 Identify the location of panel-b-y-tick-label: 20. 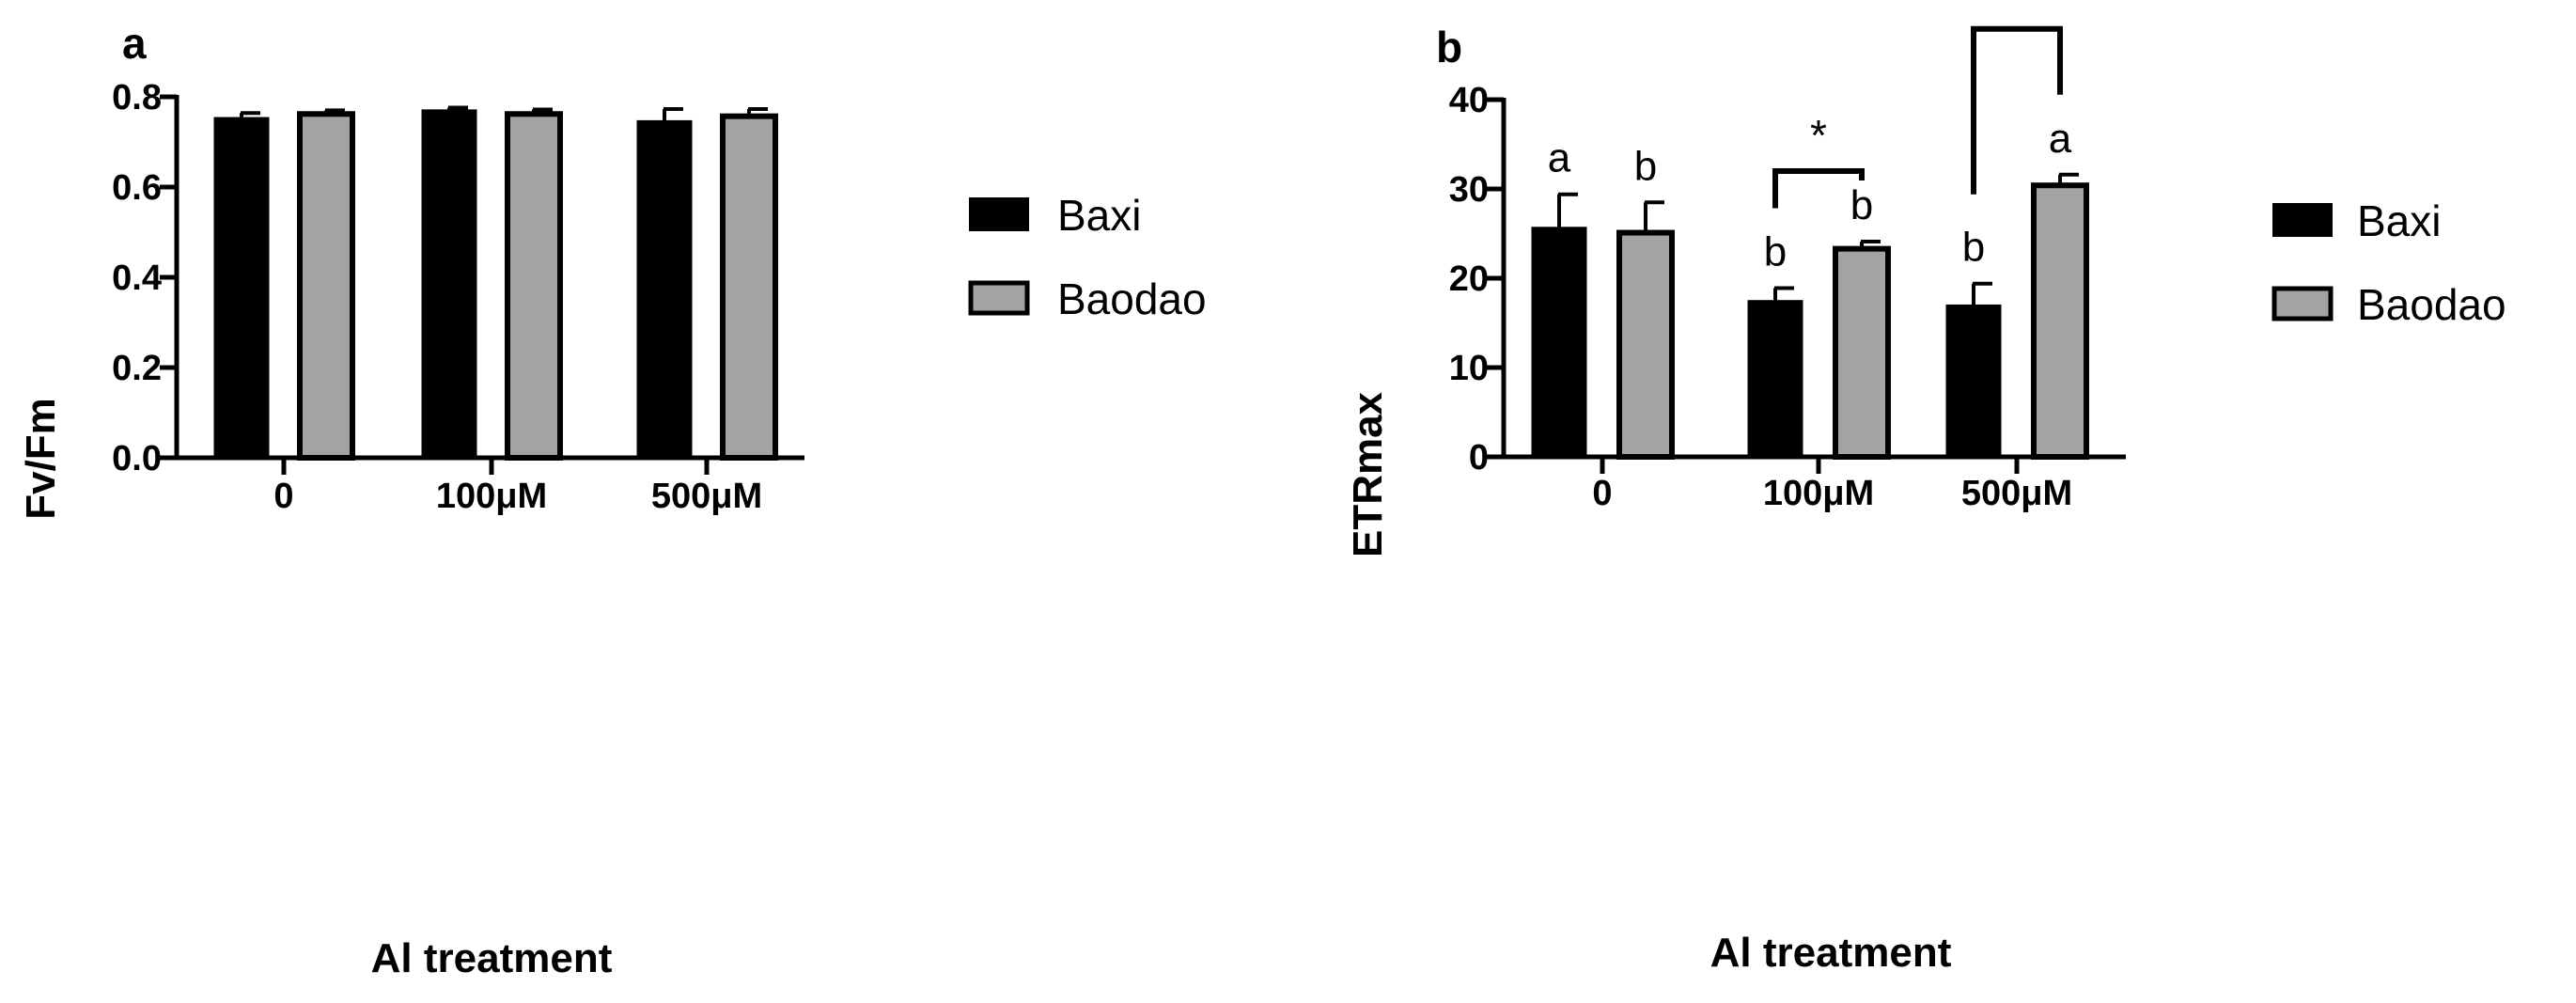
(1469, 279).